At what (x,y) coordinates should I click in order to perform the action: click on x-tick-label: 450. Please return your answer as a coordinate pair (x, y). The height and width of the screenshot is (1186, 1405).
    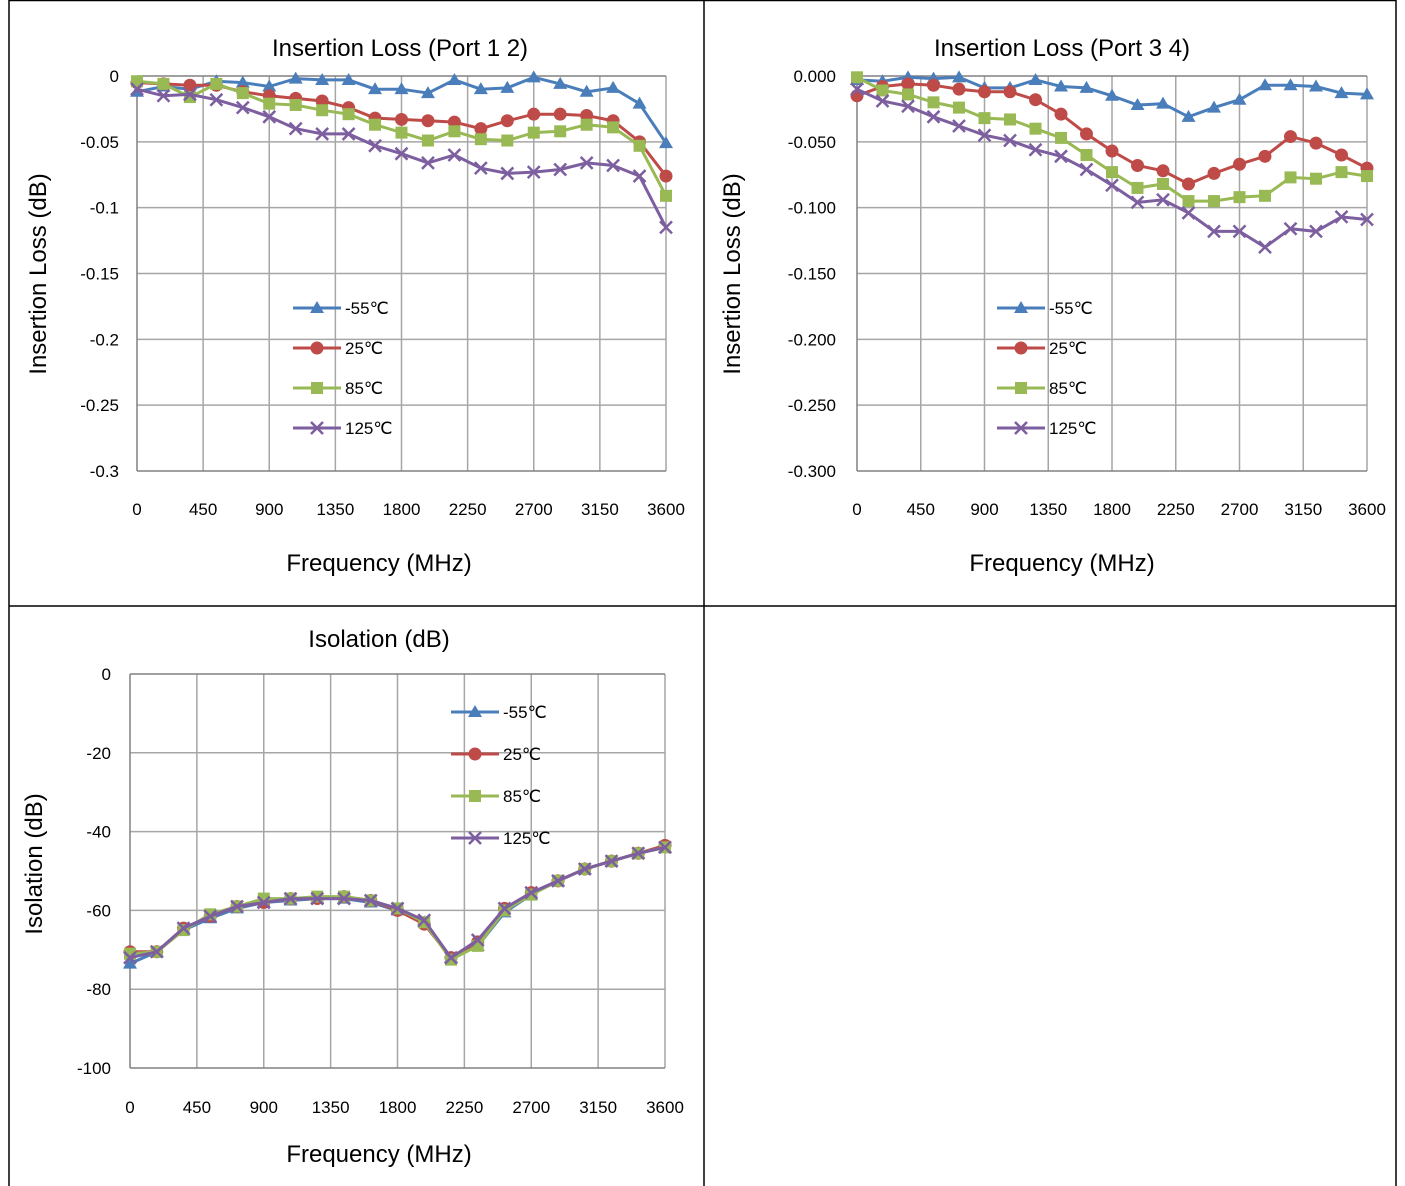
    Looking at the image, I should click on (921, 509).